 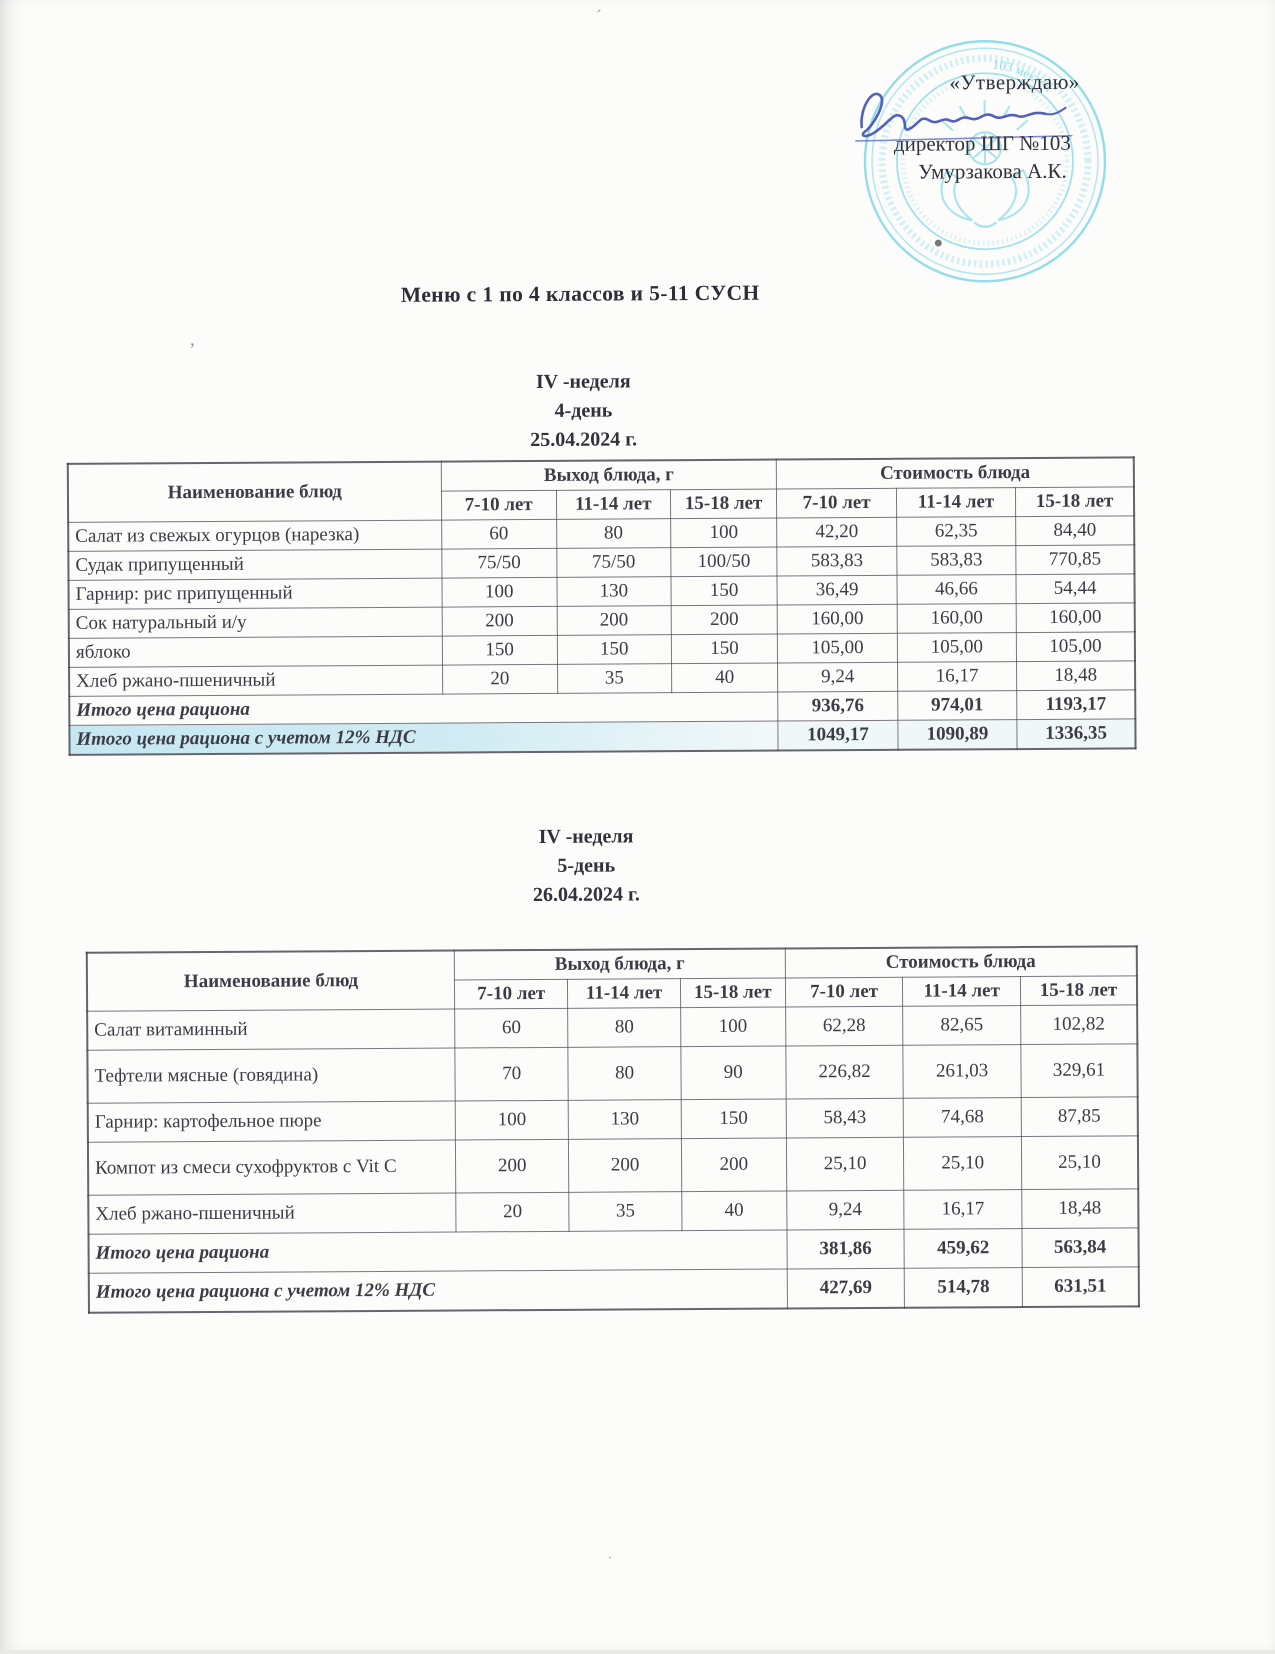 What do you see at coordinates (610, 1558) in the screenshot?
I see `scan-artifact: ·` at bounding box center [610, 1558].